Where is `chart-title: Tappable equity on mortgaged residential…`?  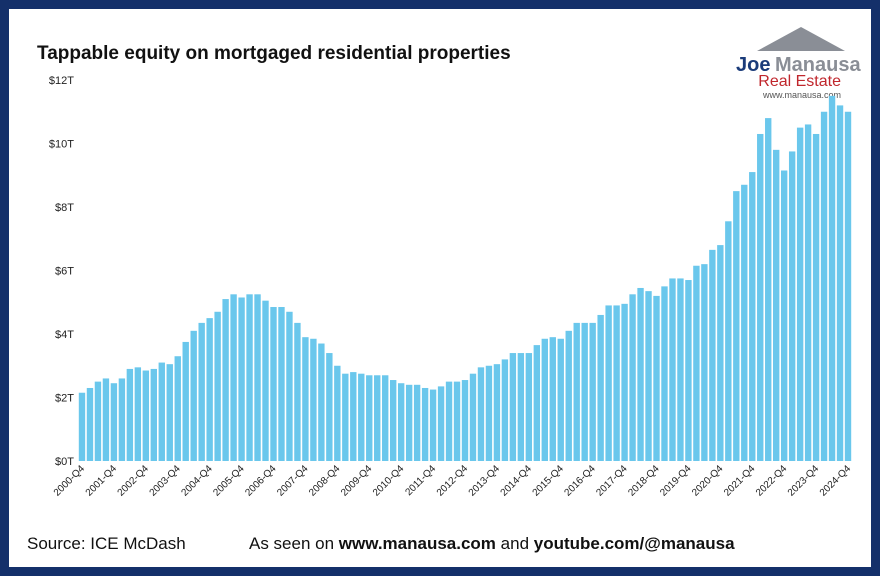 chart-title: Tappable equity on mortgaged residential… is located at coordinates (274, 53).